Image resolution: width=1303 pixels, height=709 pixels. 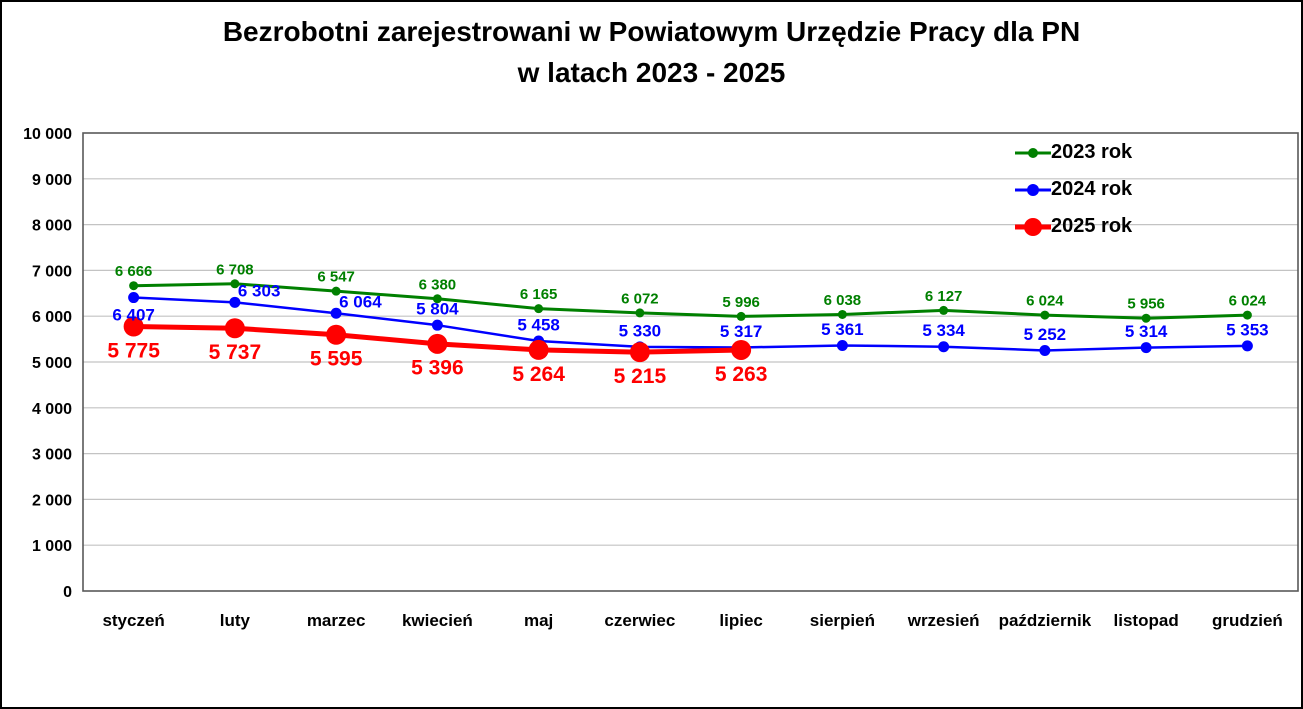 I want to click on data-label: 6 708, so click(x=235, y=269).